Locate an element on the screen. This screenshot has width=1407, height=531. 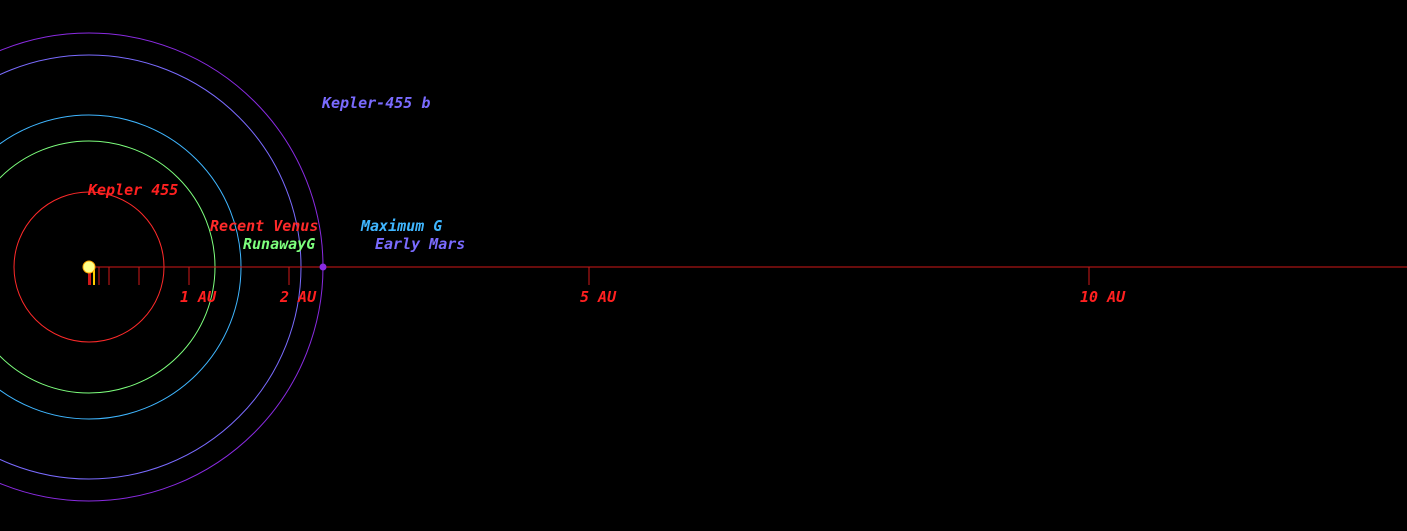
hz-label-maximum-greenhouse: Maximum G is located at coordinates (401, 226).